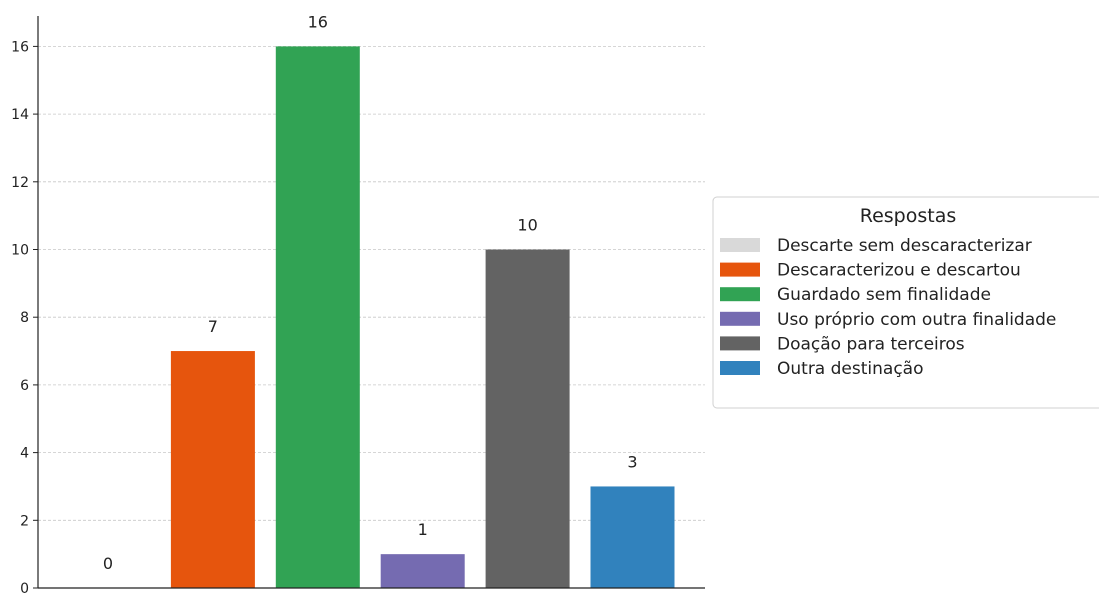  I want to click on bar-value-label: 3, so click(632, 461).